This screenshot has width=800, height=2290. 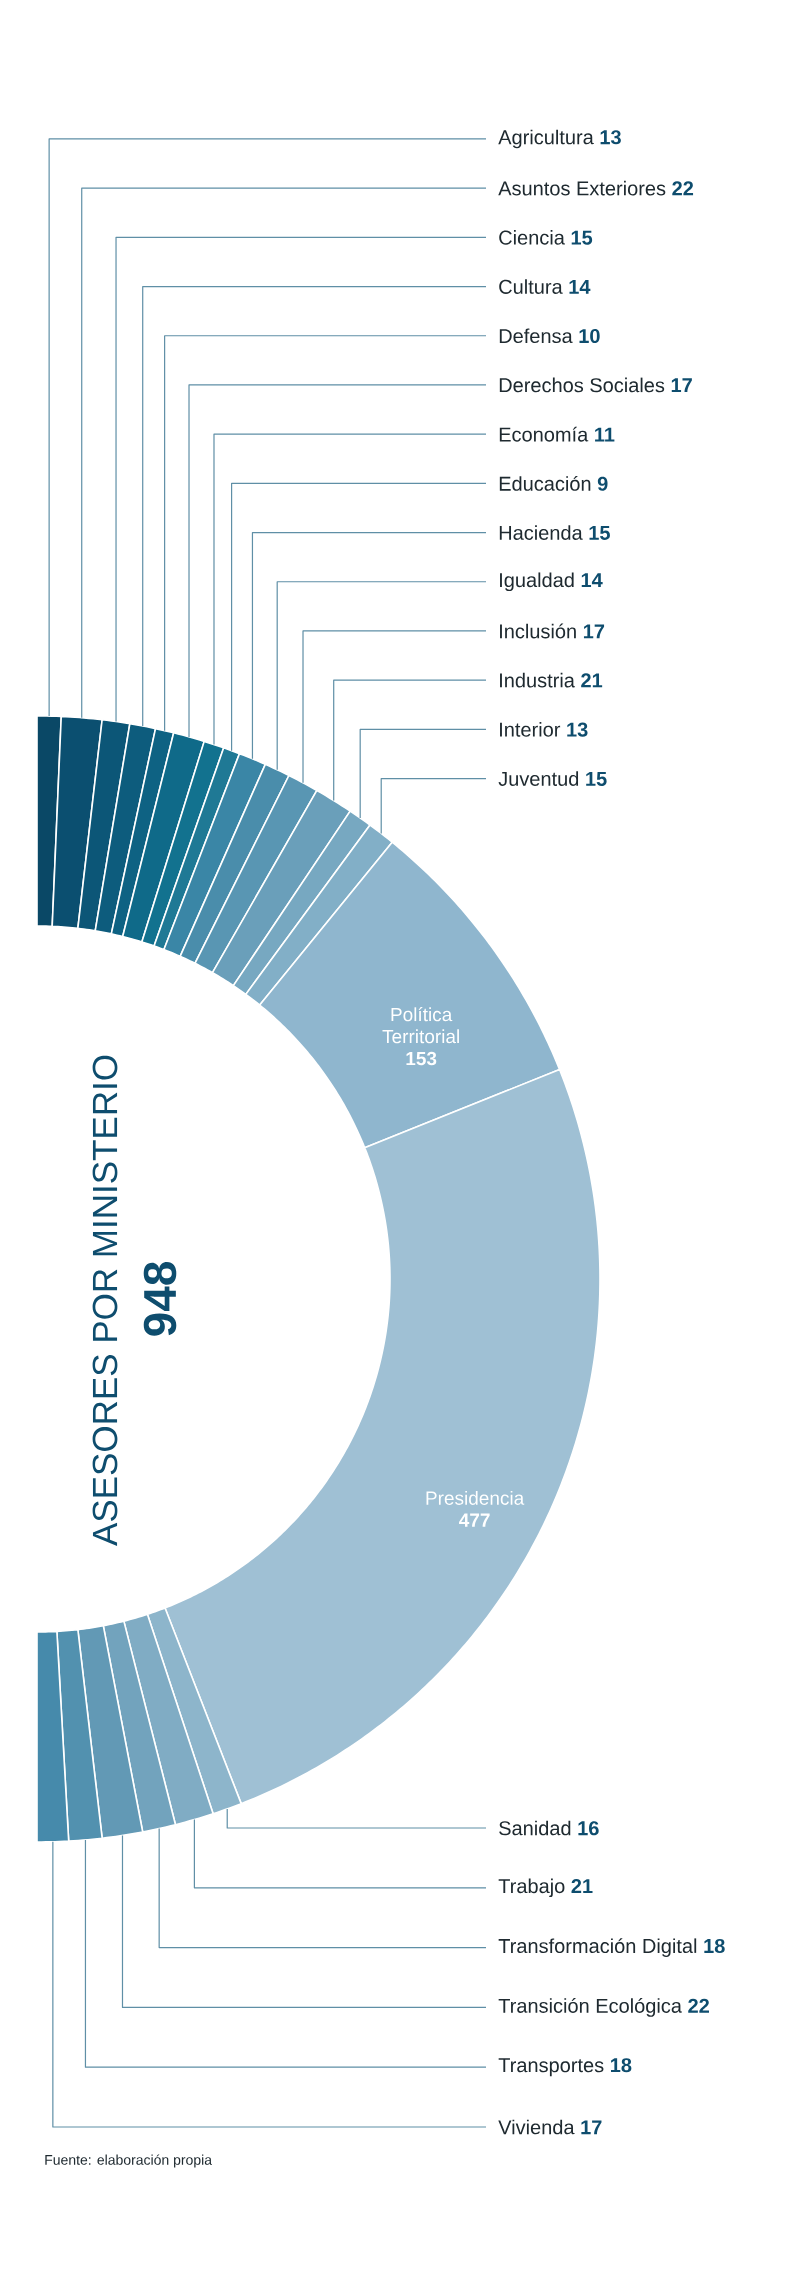 What do you see at coordinates (530, 729) in the screenshot?
I see `slice-label: Interior` at bounding box center [530, 729].